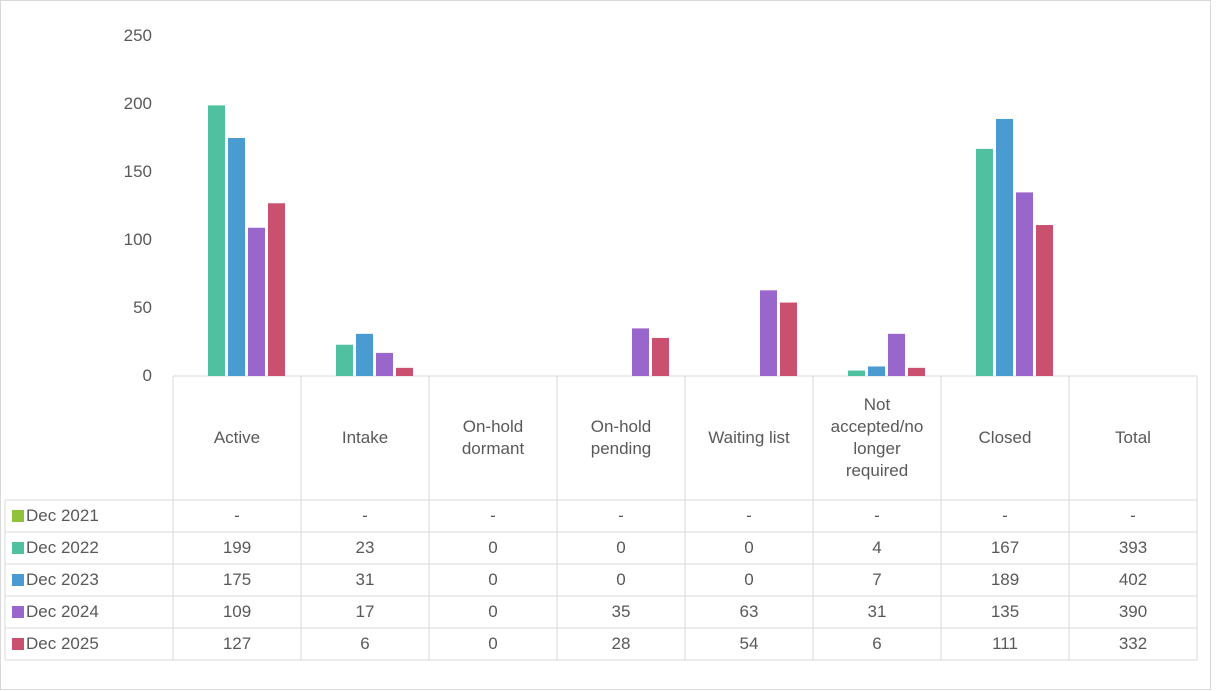  What do you see at coordinates (365, 437) in the screenshot?
I see `category-label: Intake` at bounding box center [365, 437].